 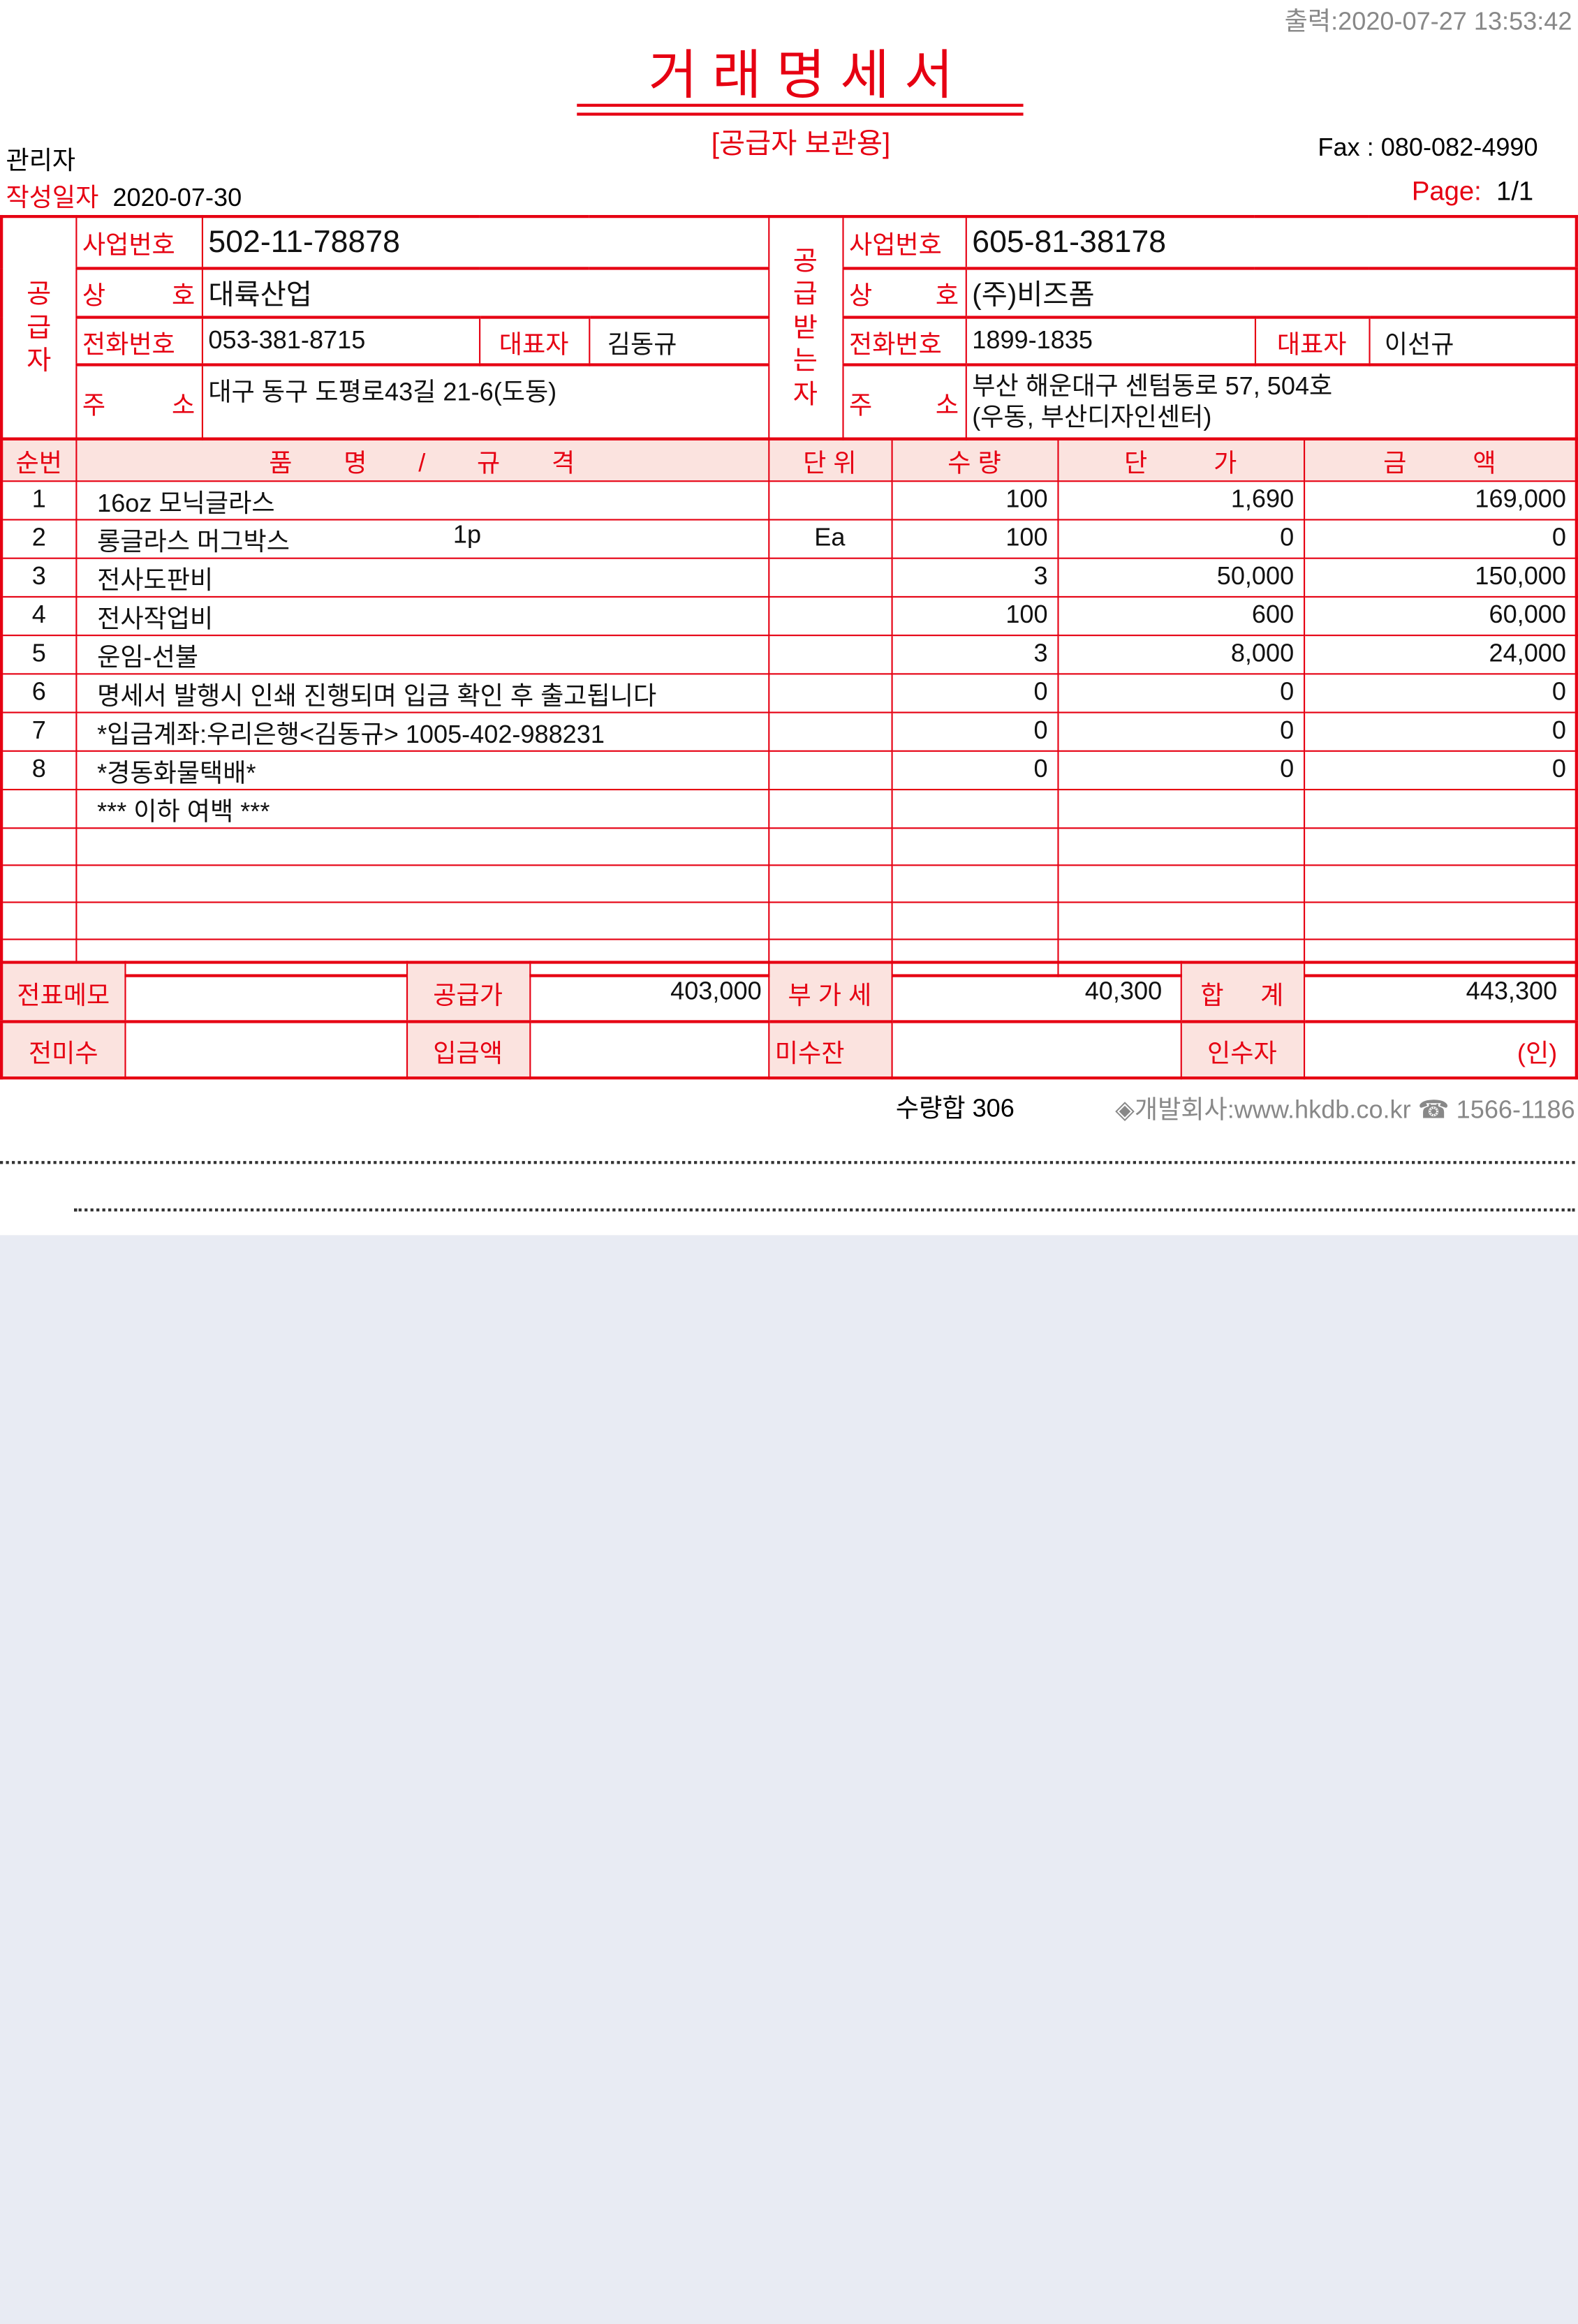 I want to click on table-row: *** 이하 여백 ***, so click(x=789, y=808).